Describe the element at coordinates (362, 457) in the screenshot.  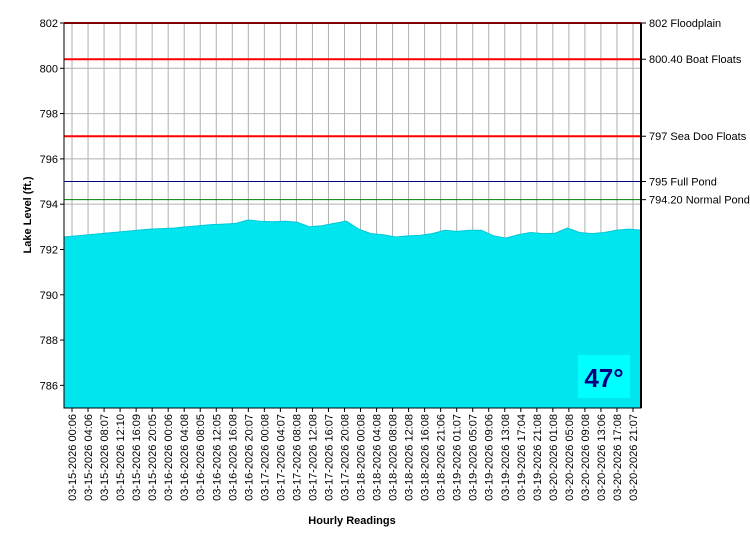
I see `x-tick-label: 03-18-2026 00:08` at that location.